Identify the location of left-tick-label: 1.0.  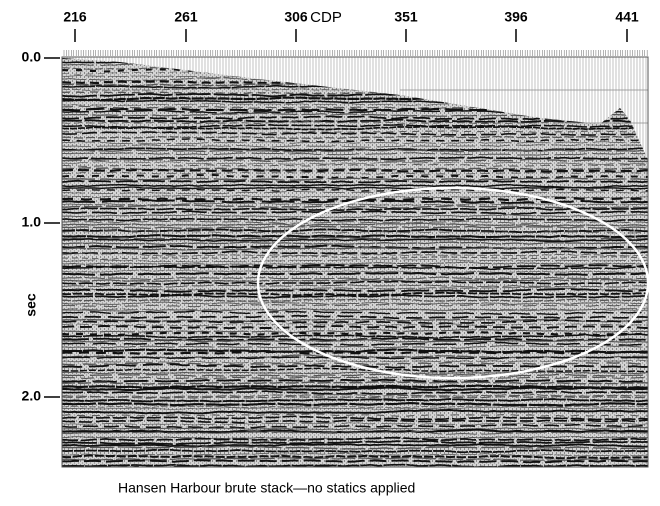
(32, 222).